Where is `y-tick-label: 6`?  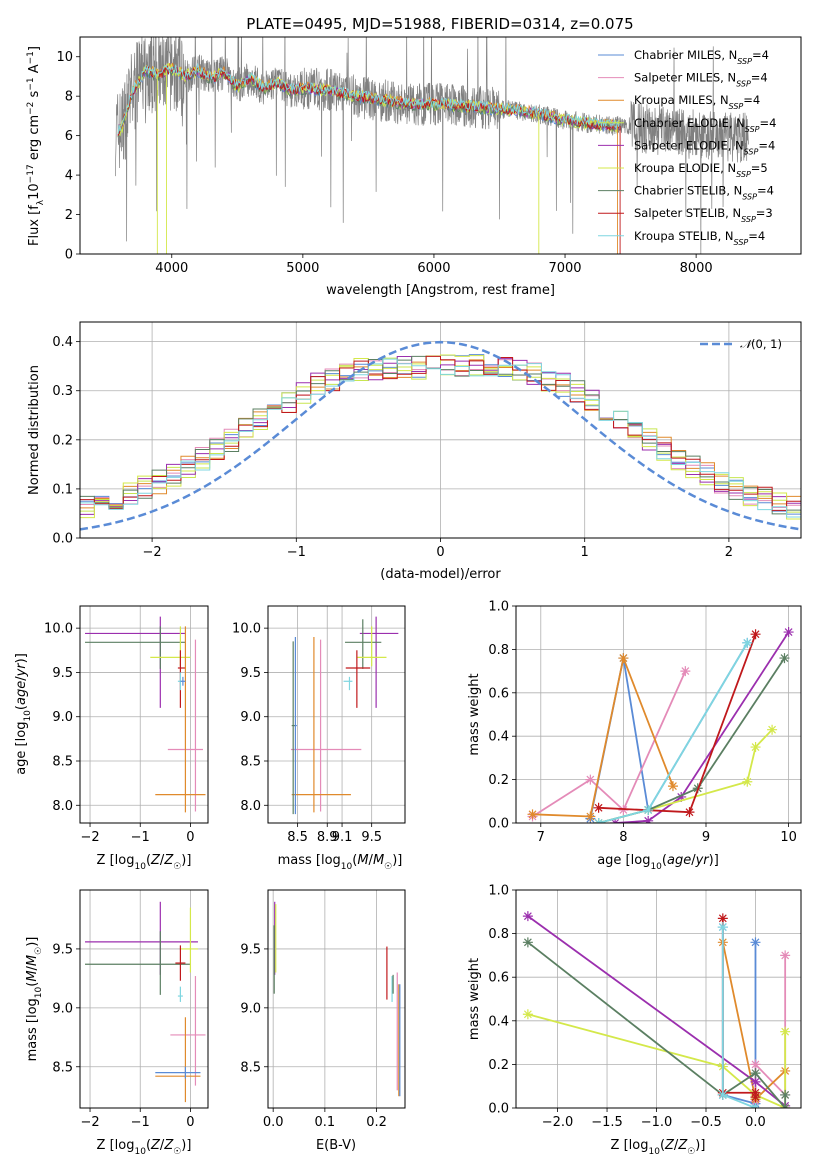 y-tick-label: 6 is located at coordinates (69, 136).